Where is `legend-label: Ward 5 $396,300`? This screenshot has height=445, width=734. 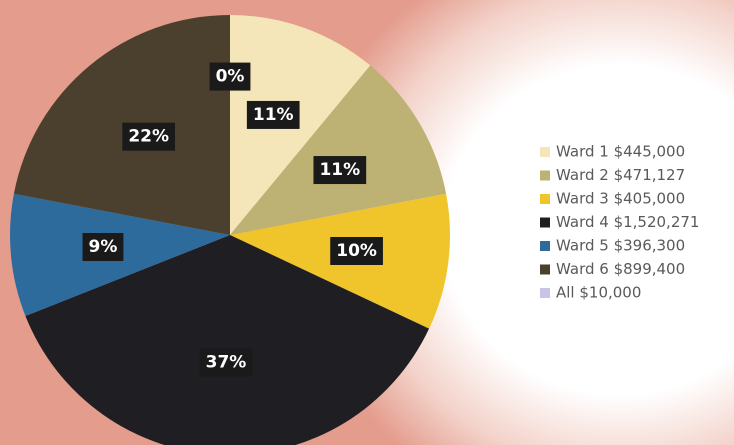
legend-label: Ward 5 $396,300 is located at coordinates (620, 246).